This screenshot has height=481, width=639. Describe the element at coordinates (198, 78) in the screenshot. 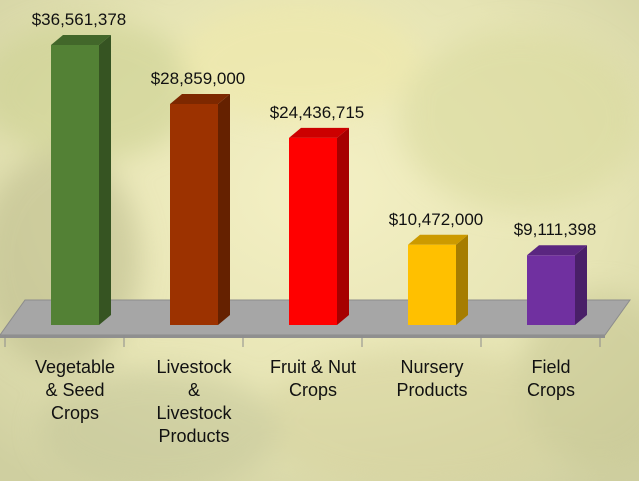

I see `value-label: $28,859,000` at that location.